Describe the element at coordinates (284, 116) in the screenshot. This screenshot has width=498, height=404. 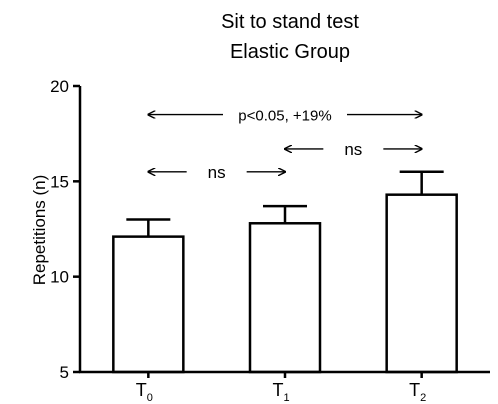
I see `annotation-label: p<0.05, +19%` at that location.